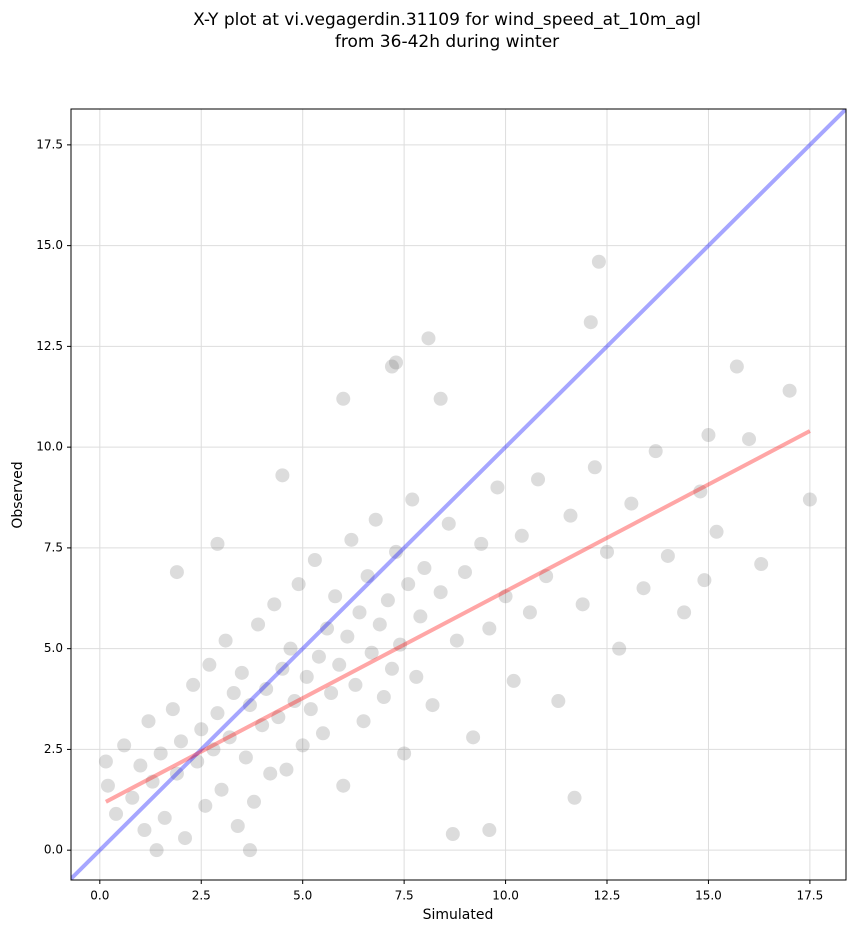 The height and width of the screenshot is (938, 856). What do you see at coordinates (505, 896) in the screenshot?
I see `x-tick-label: 10.0` at bounding box center [505, 896].